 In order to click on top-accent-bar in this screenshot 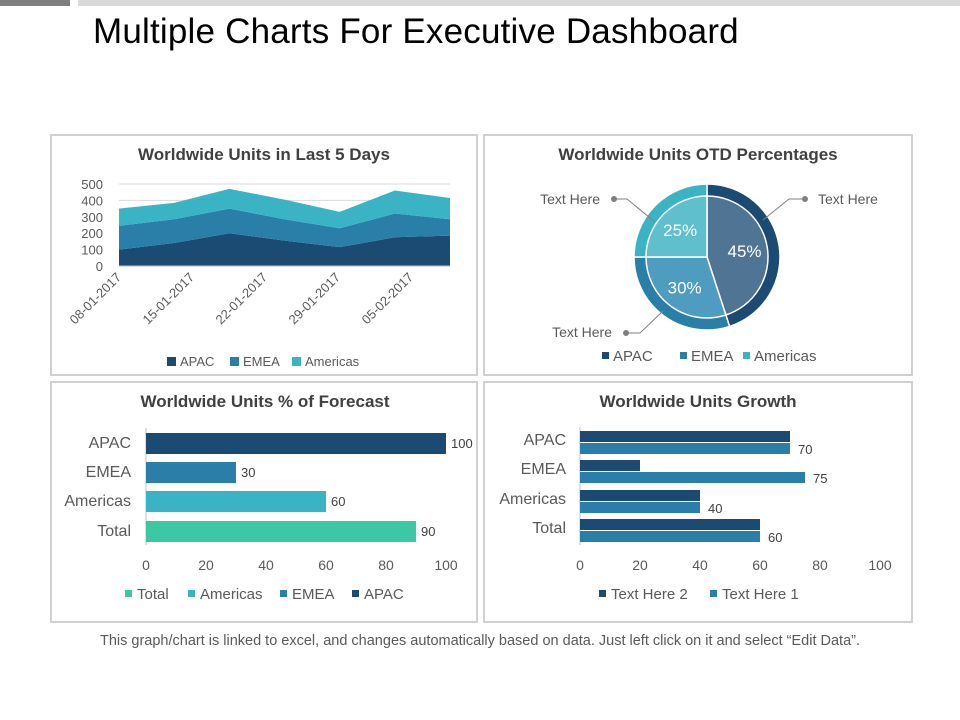, I will do `click(480, 3)`.